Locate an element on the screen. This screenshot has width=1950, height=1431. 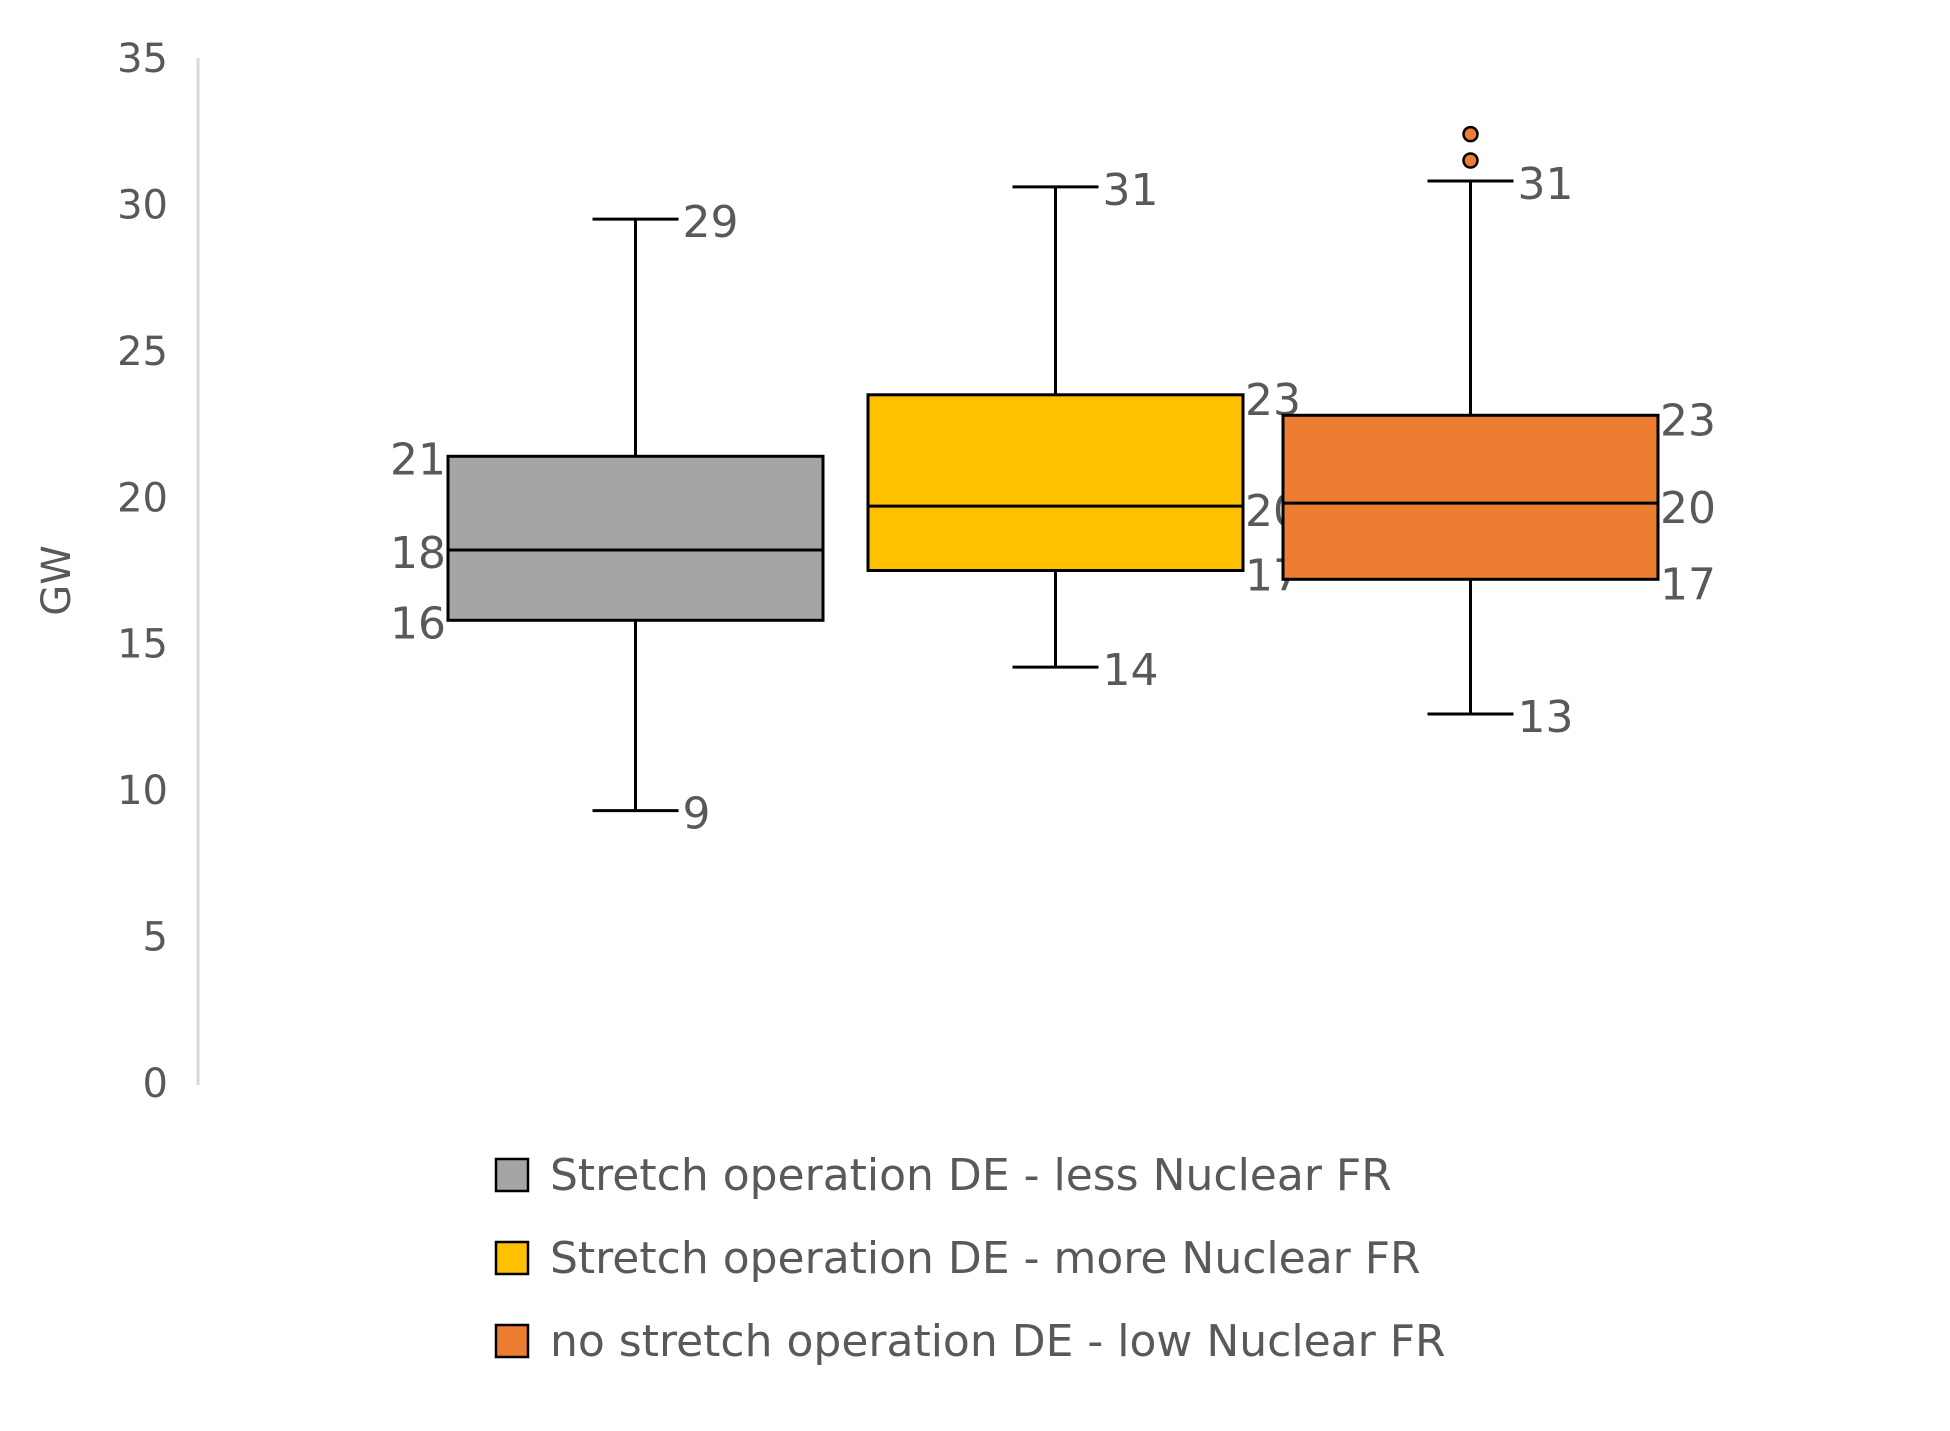
y-tick-label: 0 is located at coordinates (155, 1084).